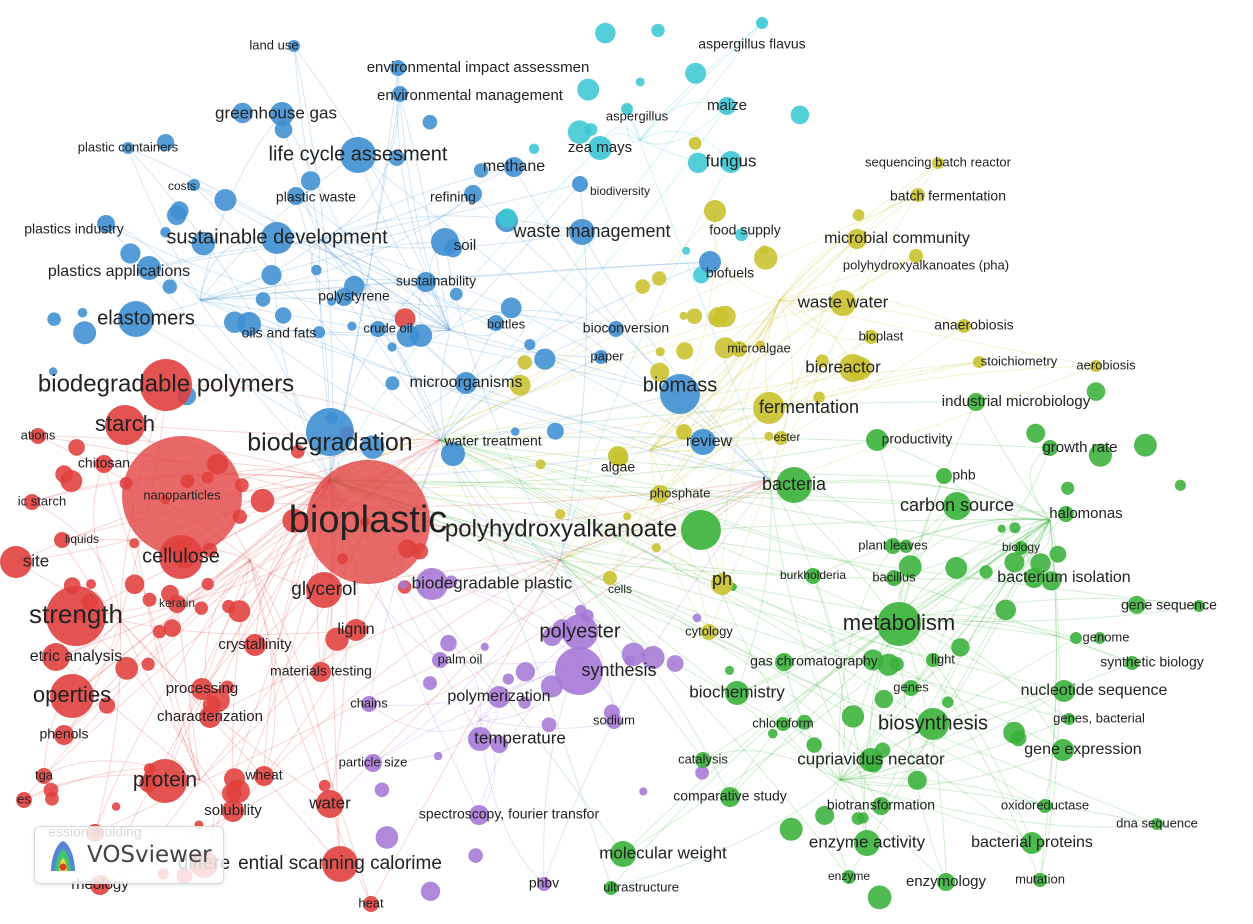 Image resolution: width=1253 pixels, height=924 pixels. What do you see at coordinates (715, 211) in the screenshot?
I see `node-bubble-food-supply` at bounding box center [715, 211].